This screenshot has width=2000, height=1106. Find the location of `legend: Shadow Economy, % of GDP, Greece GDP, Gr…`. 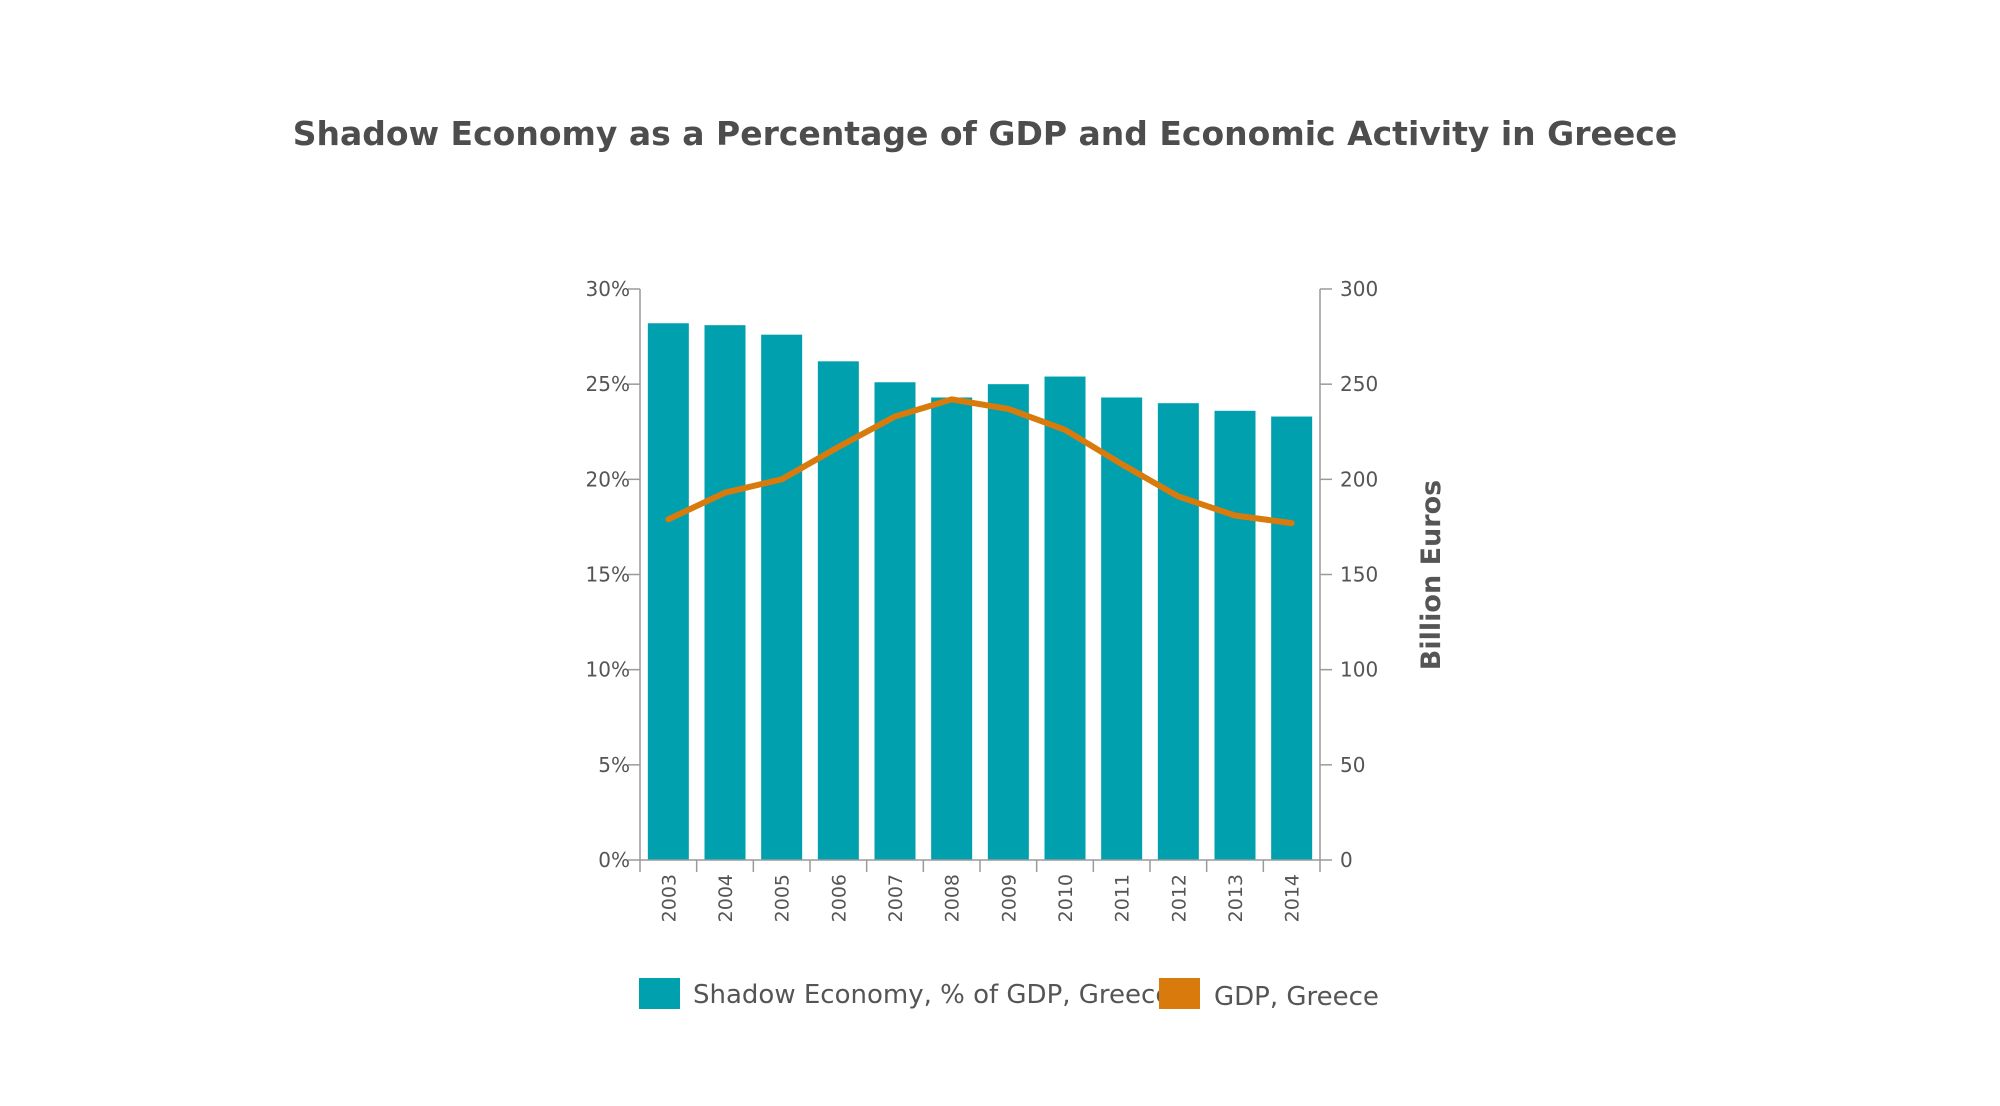

legend: Shadow Economy, % of GDP, Greece GDP, Gr… is located at coordinates (1009, 995).